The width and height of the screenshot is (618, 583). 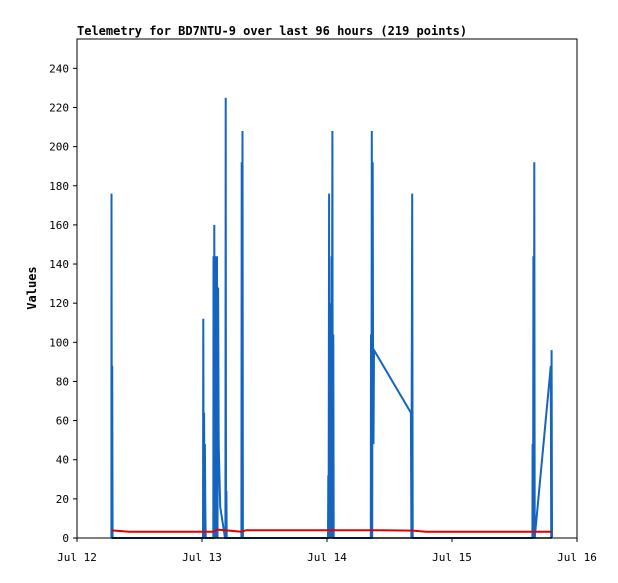 What do you see at coordinates (62, 381) in the screenshot?
I see `y-tick-label: 80` at bounding box center [62, 381].